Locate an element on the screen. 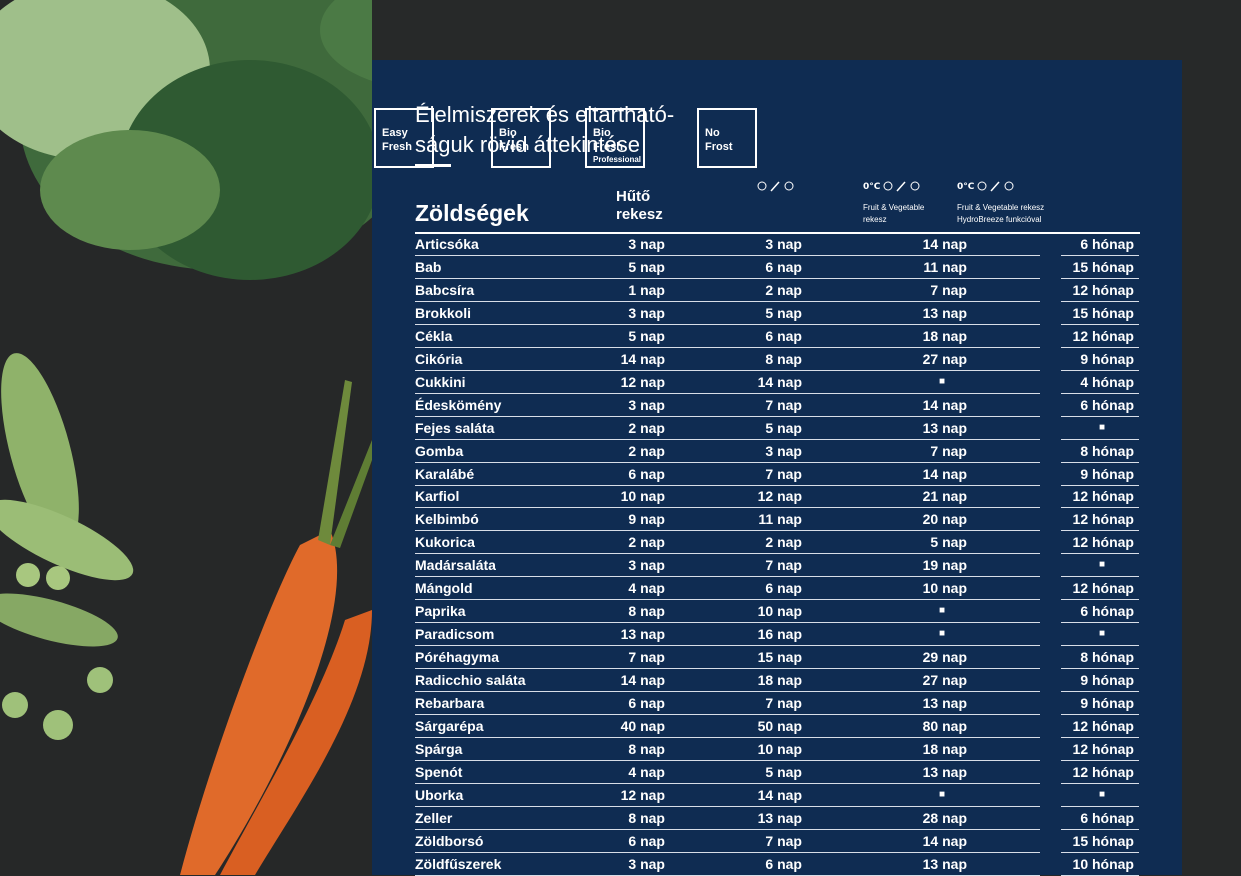  storage-time: 5 nap is located at coordinates (783, 427).